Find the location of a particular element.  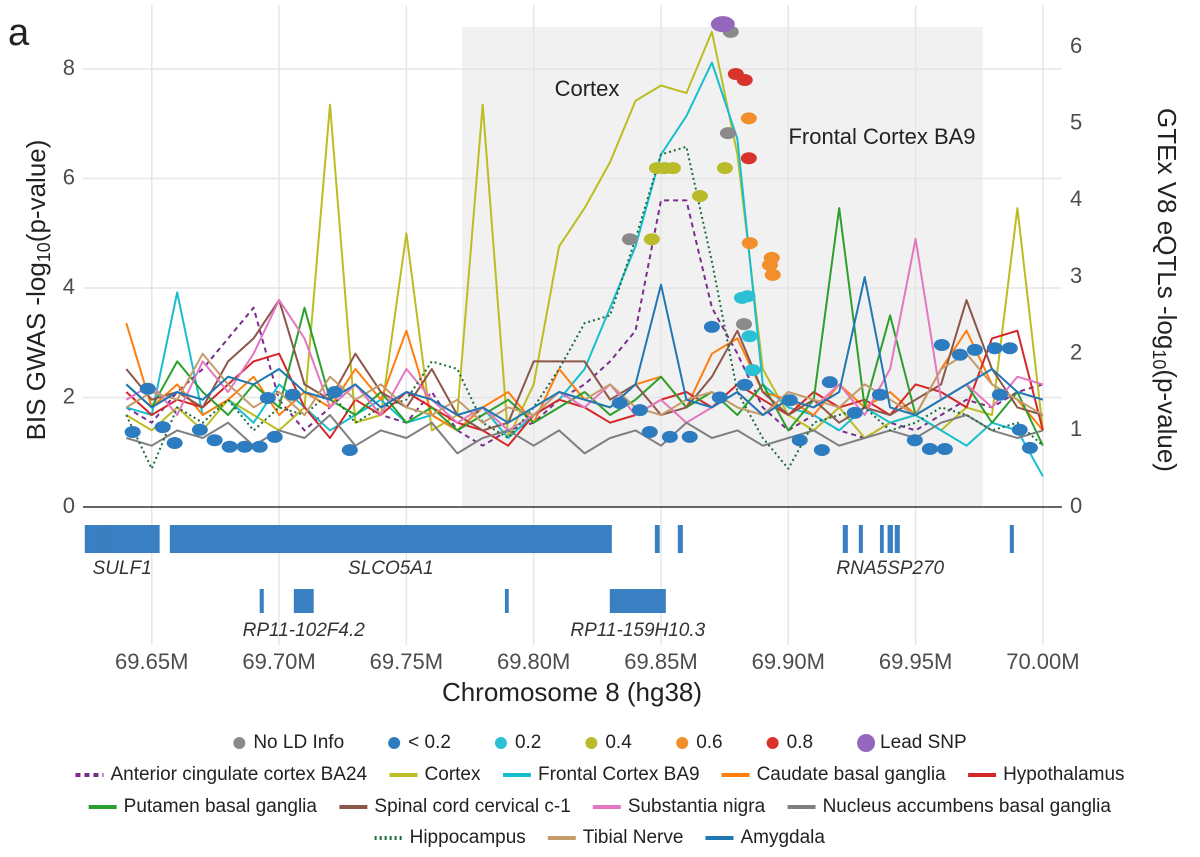

legend-label: Tibial Nerve is located at coordinates (633, 837).